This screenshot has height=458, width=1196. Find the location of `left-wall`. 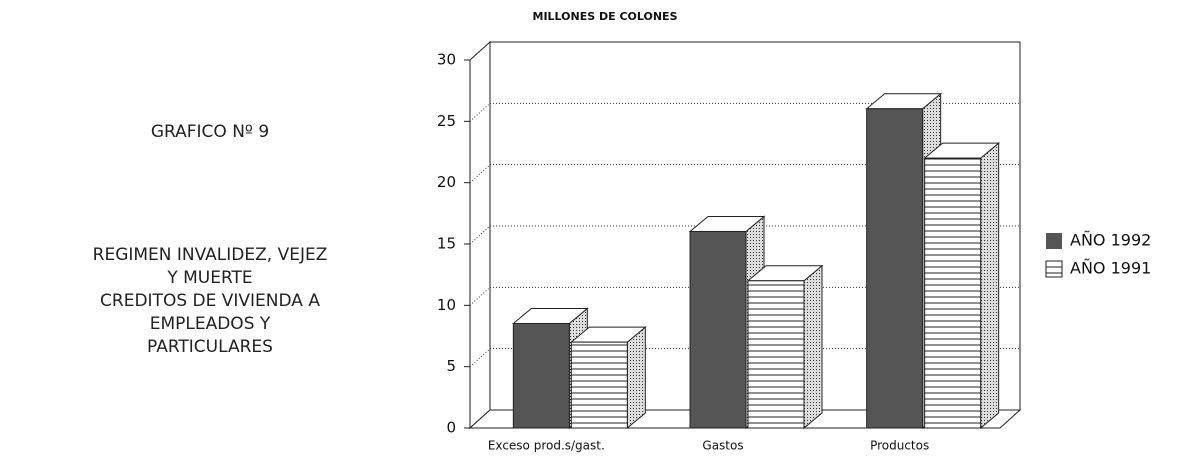

left-wall is located at coordinates (480, 235).